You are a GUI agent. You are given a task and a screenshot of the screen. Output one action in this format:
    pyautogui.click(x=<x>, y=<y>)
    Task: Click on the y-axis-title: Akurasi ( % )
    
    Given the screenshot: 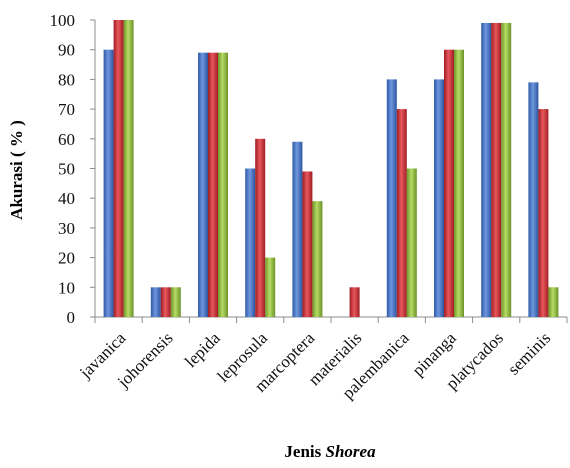 What is the action you would take?
    pyautogui.click(x=16, y=170)
    